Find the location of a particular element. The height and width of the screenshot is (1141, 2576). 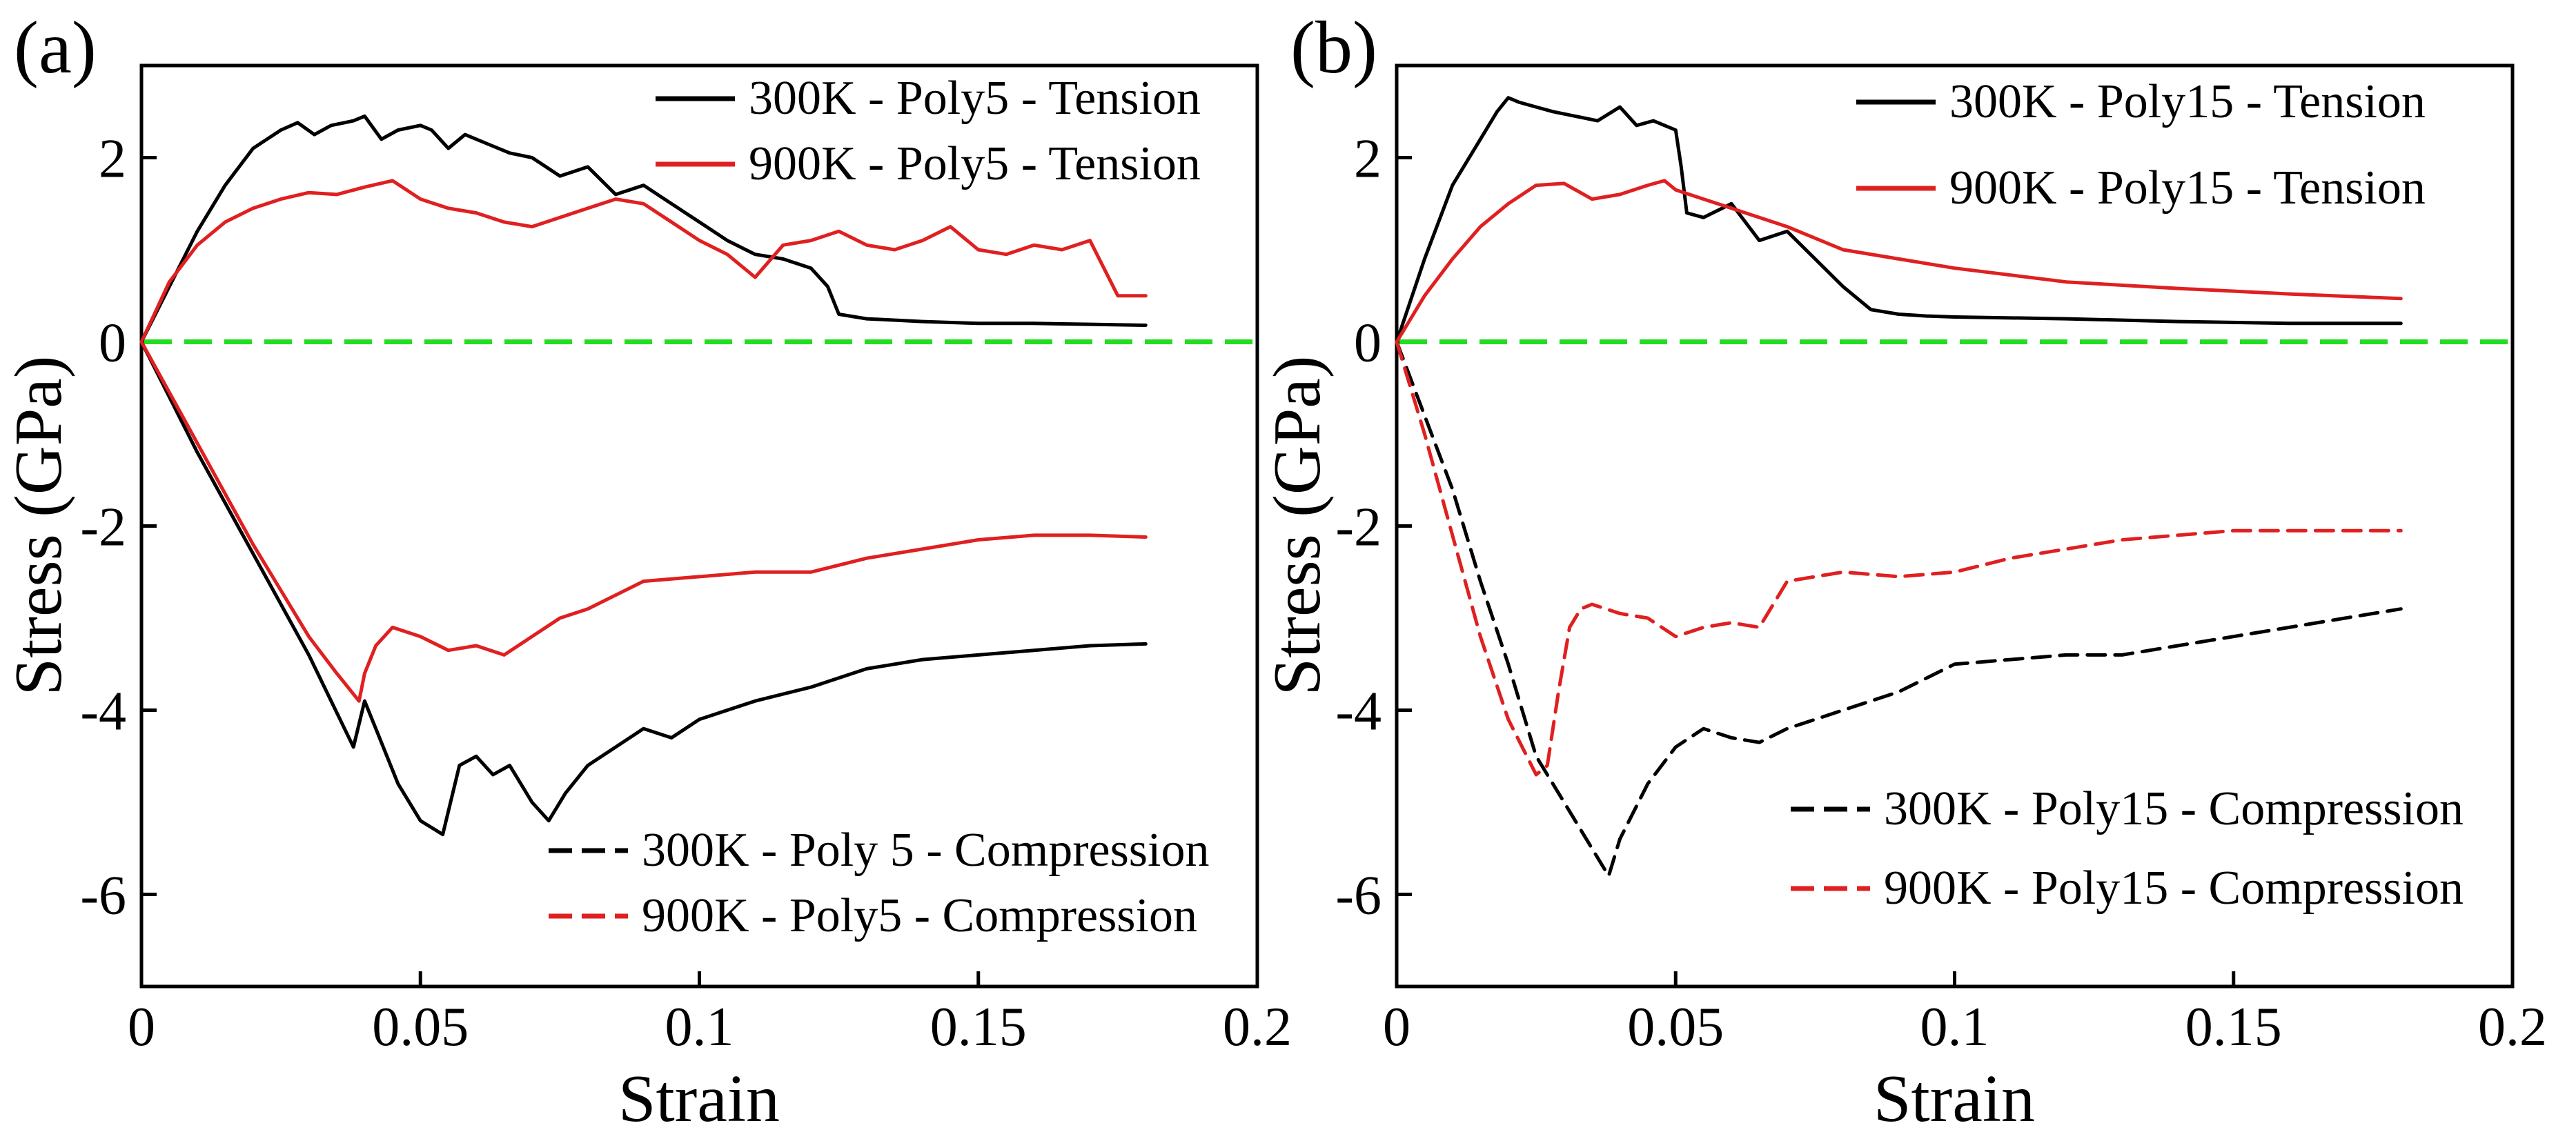

legend-label: 300K - Poly5 - Tension is located at coordinates (975, 98).